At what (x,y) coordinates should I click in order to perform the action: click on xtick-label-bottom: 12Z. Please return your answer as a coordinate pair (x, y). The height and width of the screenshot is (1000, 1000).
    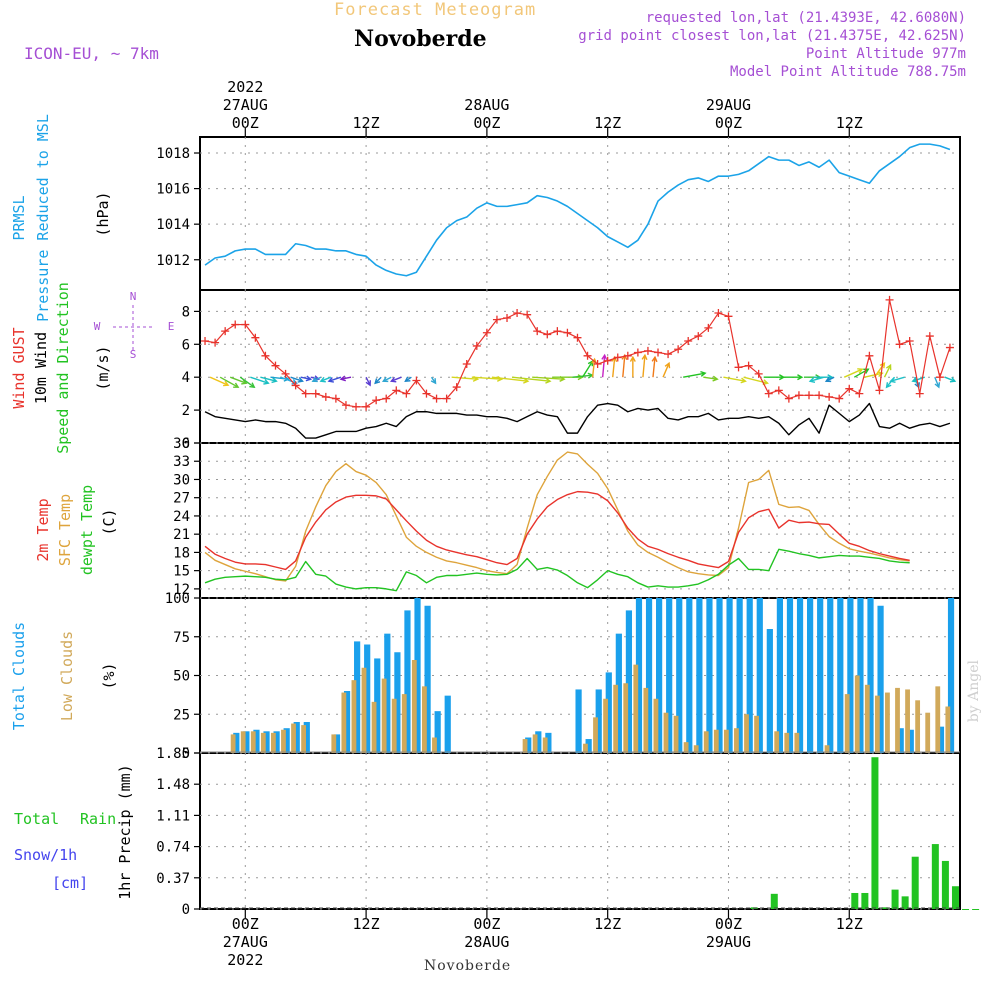
    Looking at the image, I should click on (849, 924).